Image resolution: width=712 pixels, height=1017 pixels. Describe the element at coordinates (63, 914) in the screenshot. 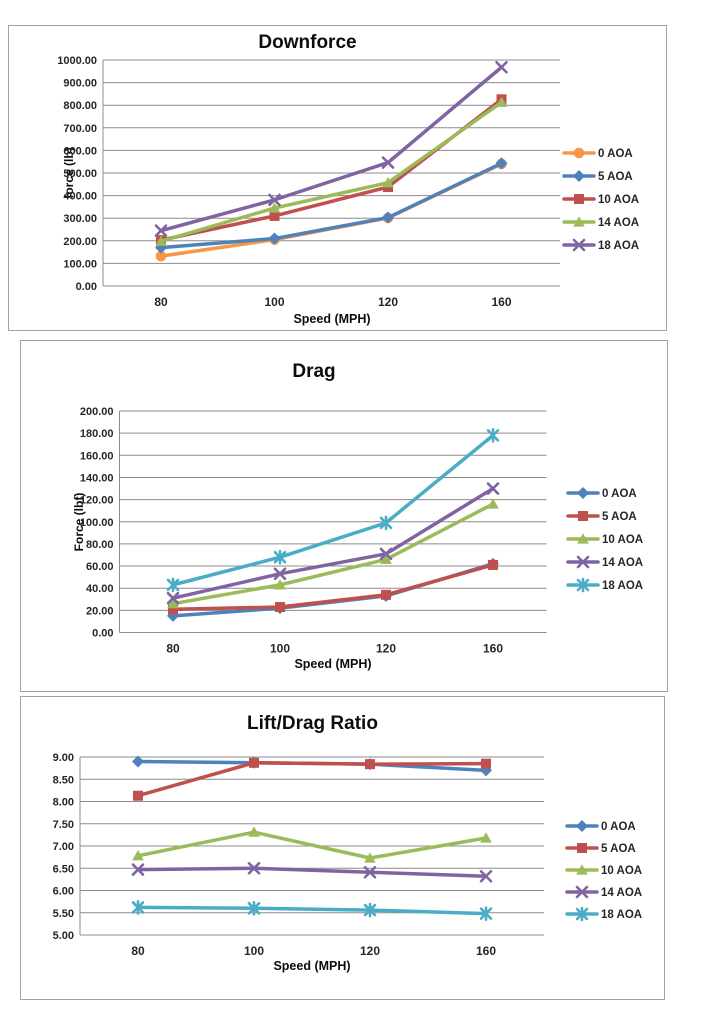

I see `y-tick-label: 5.50` at that location.